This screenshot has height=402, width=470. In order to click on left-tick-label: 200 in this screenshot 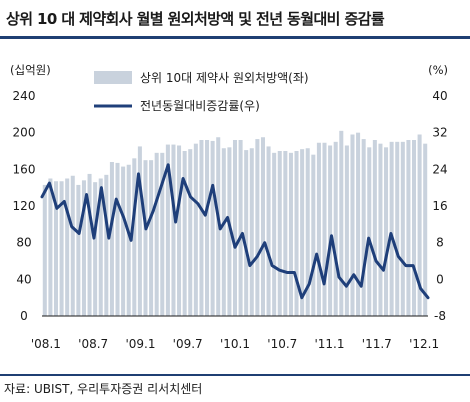, I will do `click(24, 133)`.